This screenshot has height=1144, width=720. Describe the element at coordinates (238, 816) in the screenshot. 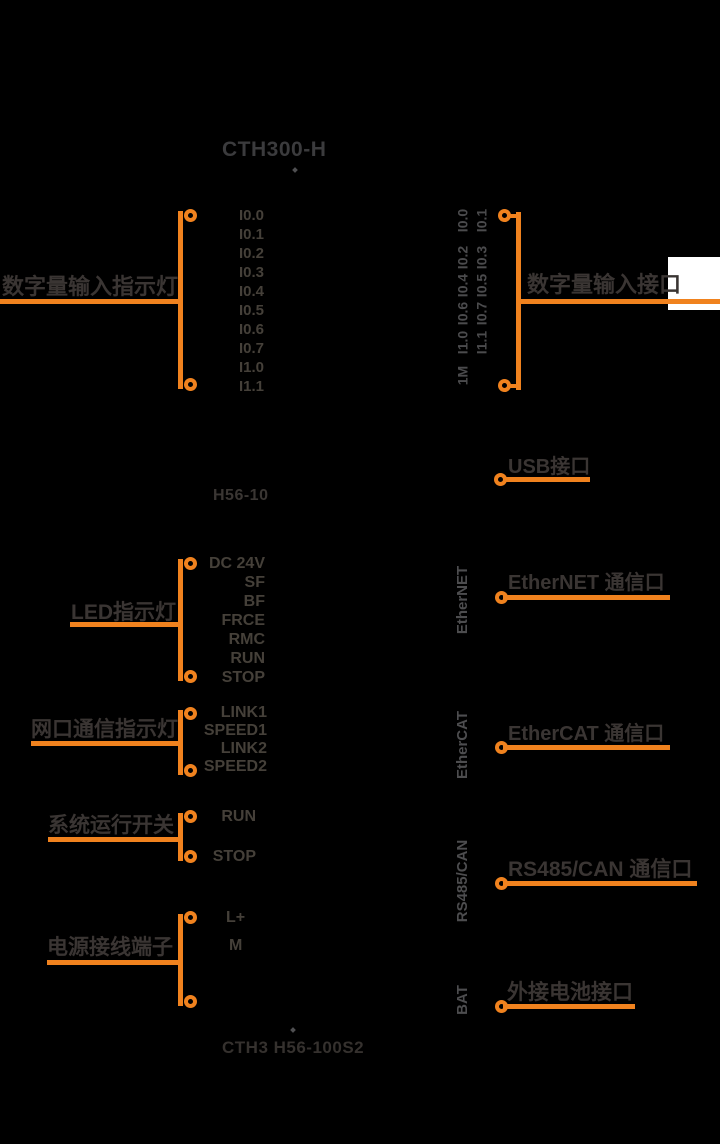

I see `switch-pos-run: RUN` at that location.